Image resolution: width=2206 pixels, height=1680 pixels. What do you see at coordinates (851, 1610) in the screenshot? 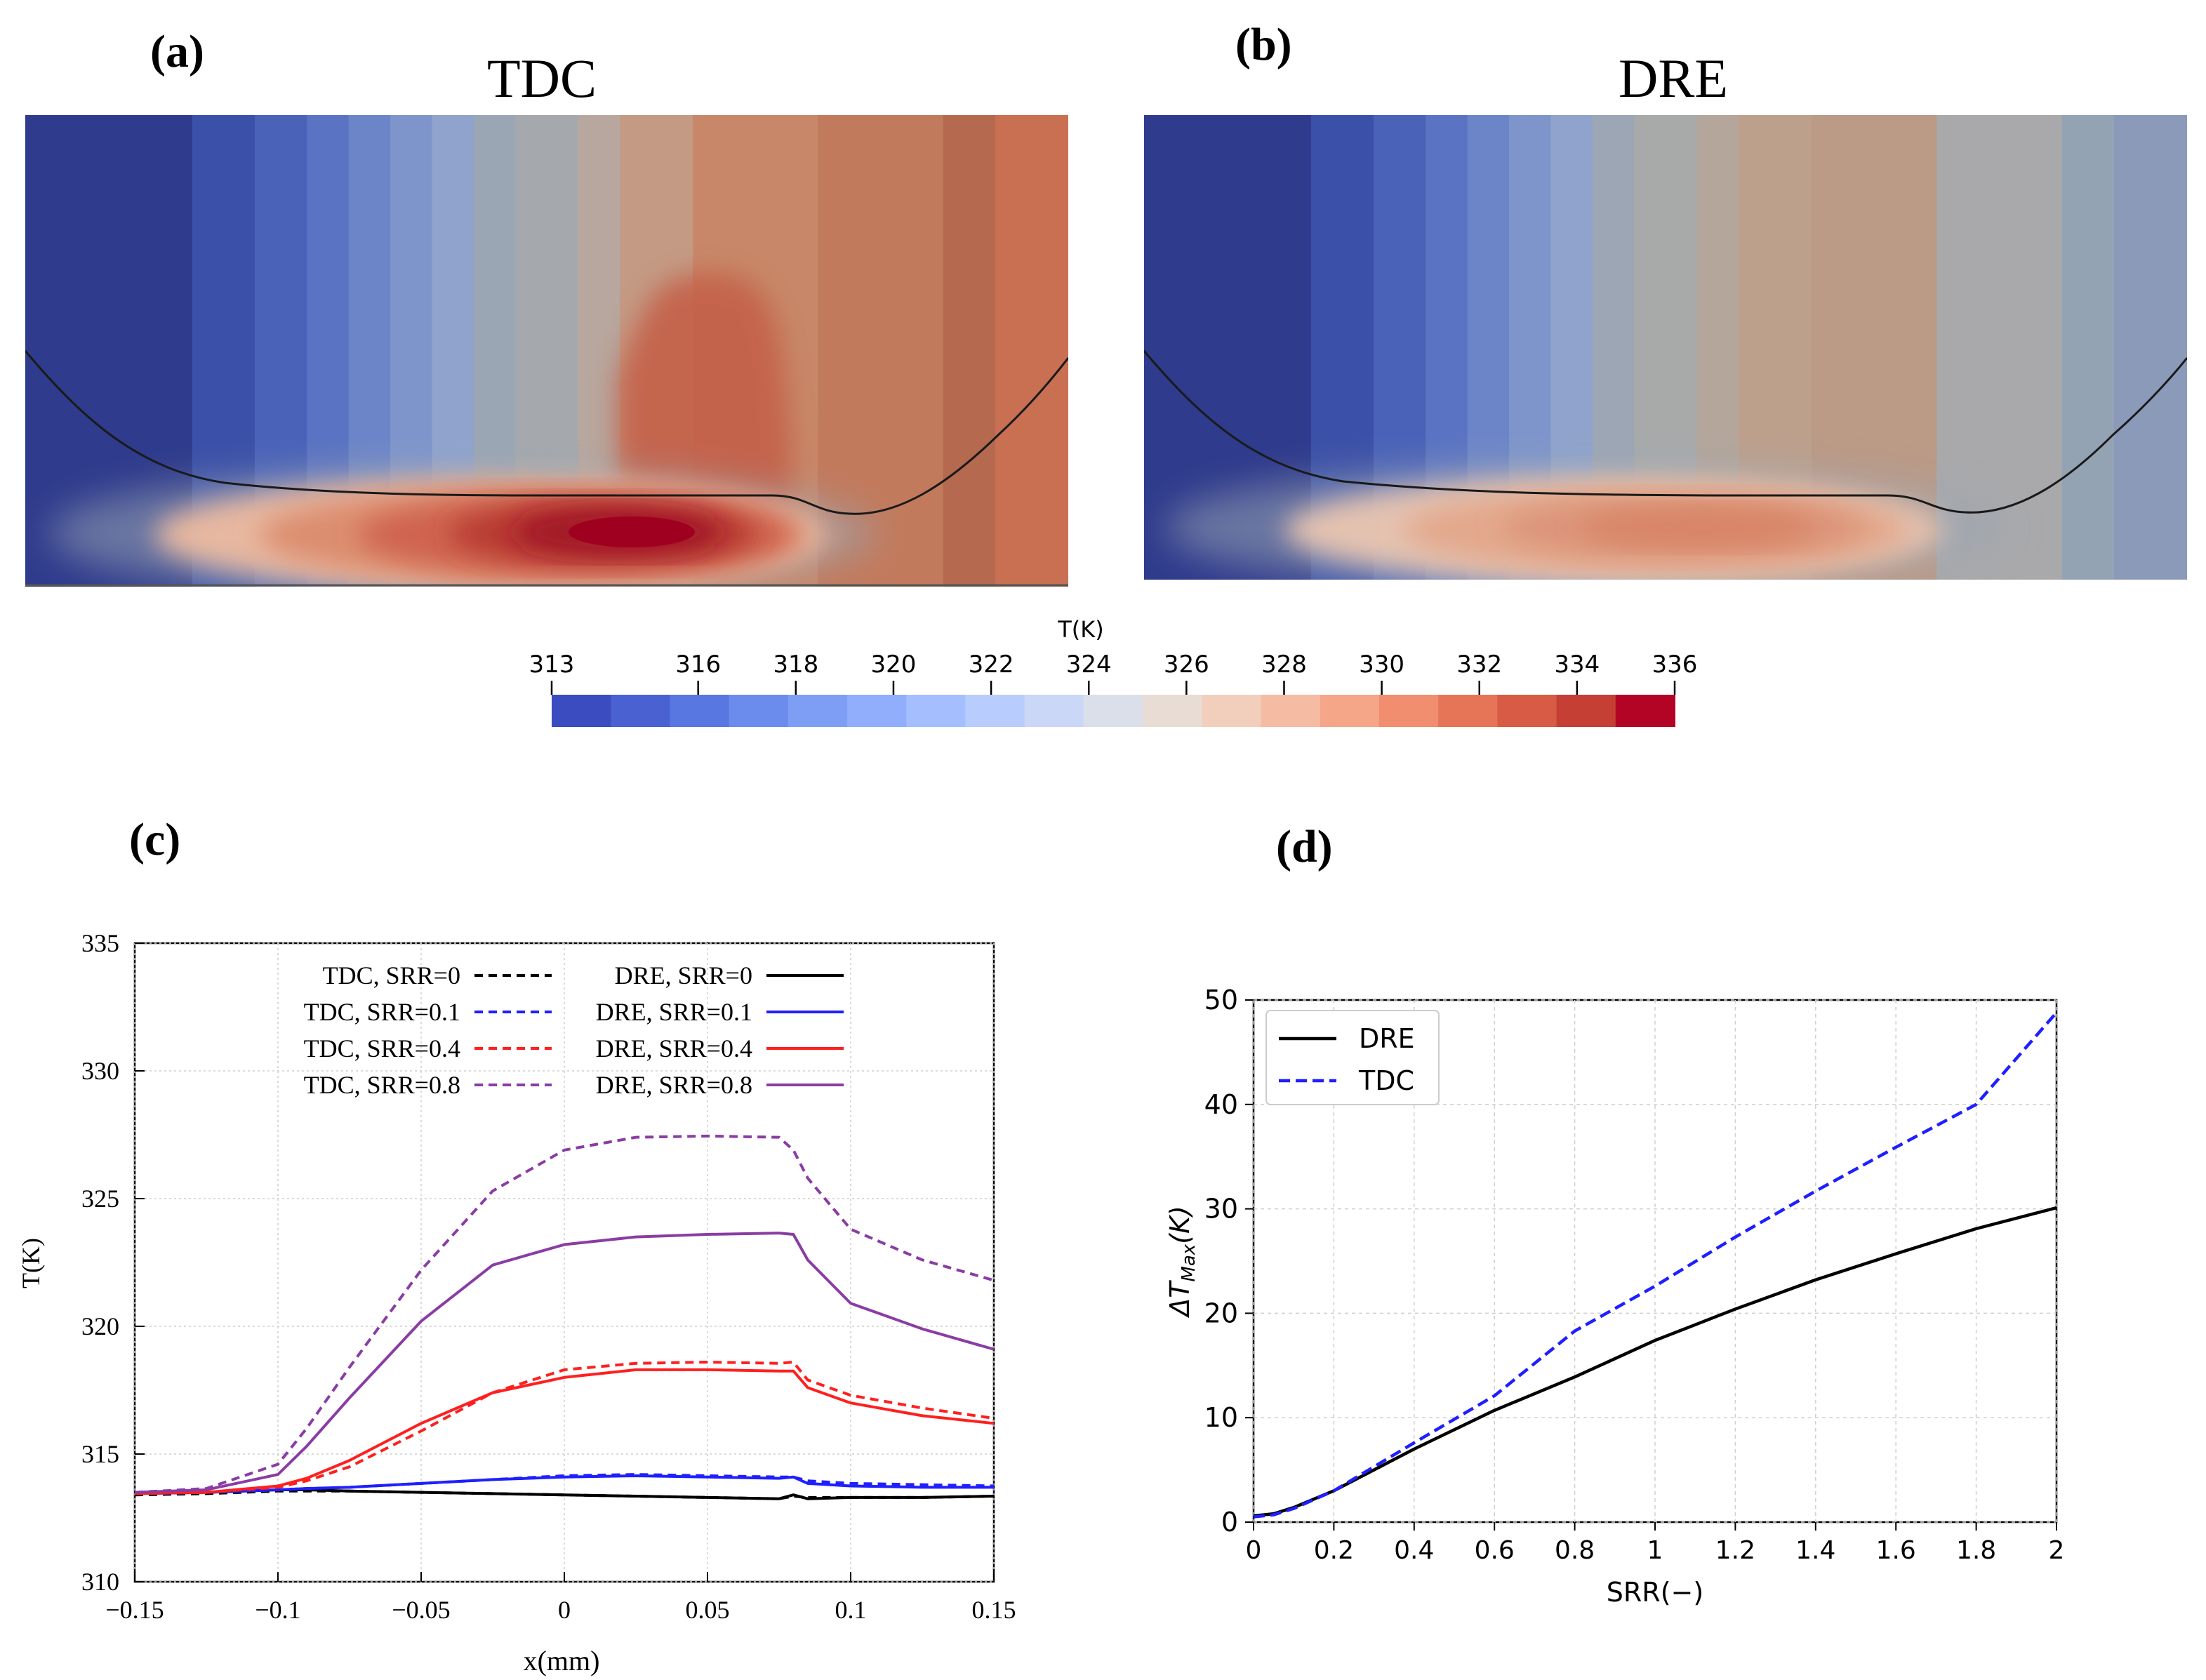
I see `chart-c-xtick-label: 0.1` at bounding box center [851, 1610].